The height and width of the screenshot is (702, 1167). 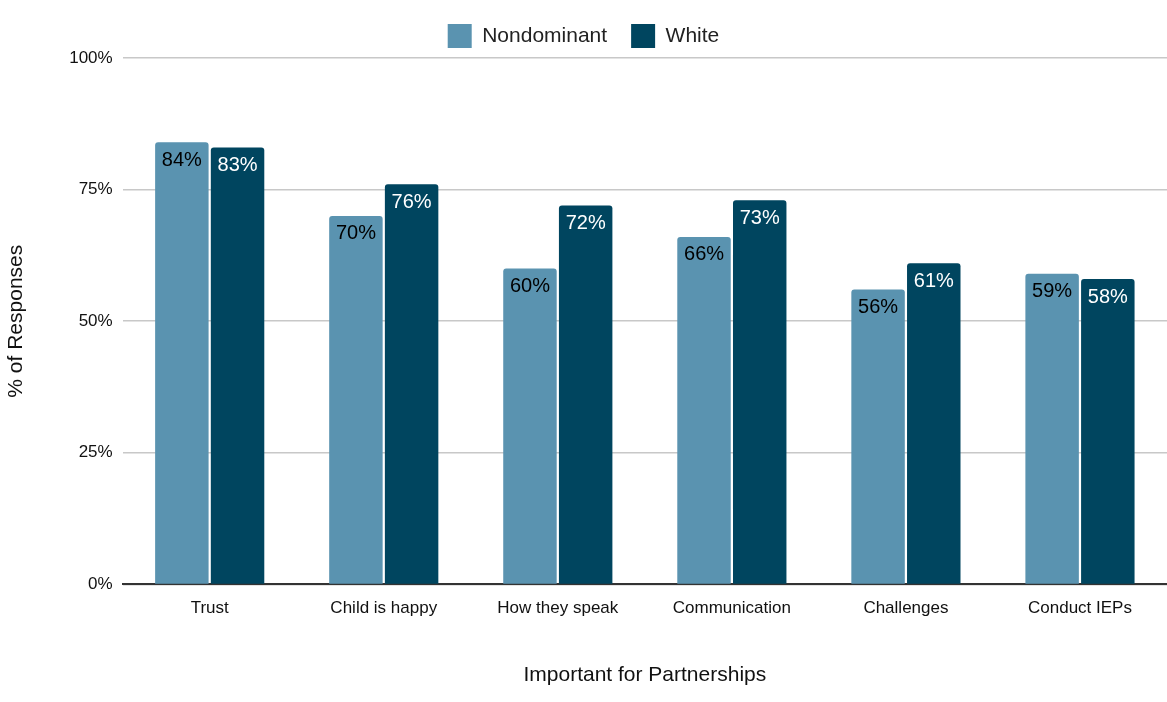 I want to click on data-label: 60%, so click(x=530, y=285).